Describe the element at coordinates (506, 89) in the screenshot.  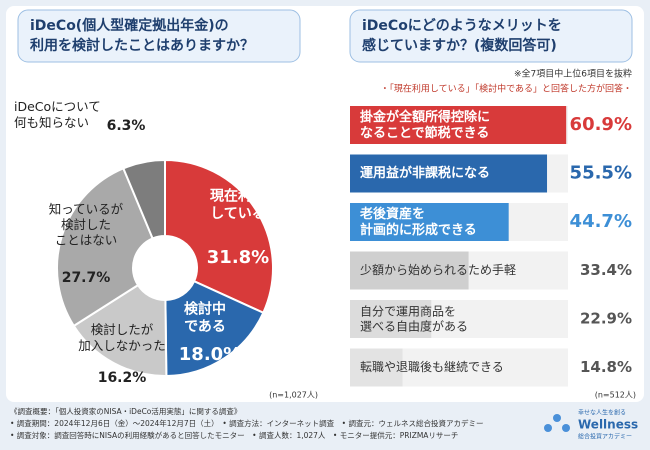
I see `note: ・「現在利用している」「検討中である」と回答した方が回答・` at that location.